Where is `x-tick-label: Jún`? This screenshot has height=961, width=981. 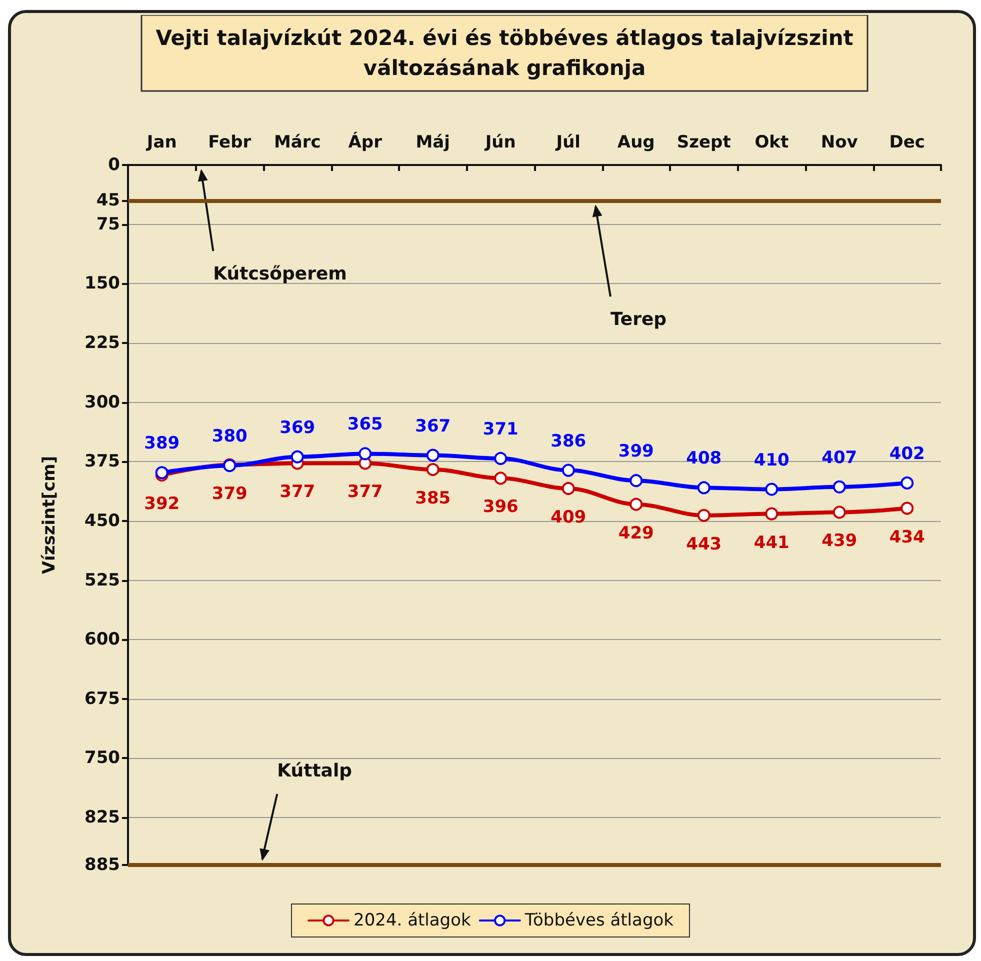
x-tick-label: Jún is located at coordinates (500, 142).